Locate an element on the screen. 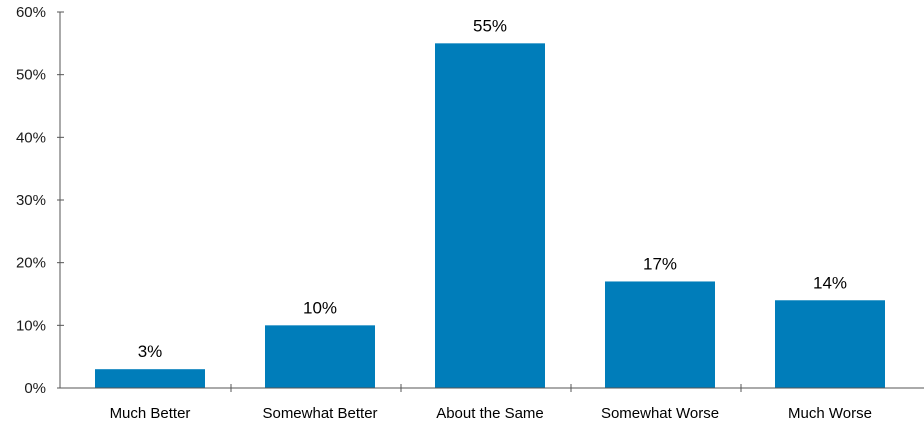  x-tick-label: Much Better is located at coordinates (150, 413).